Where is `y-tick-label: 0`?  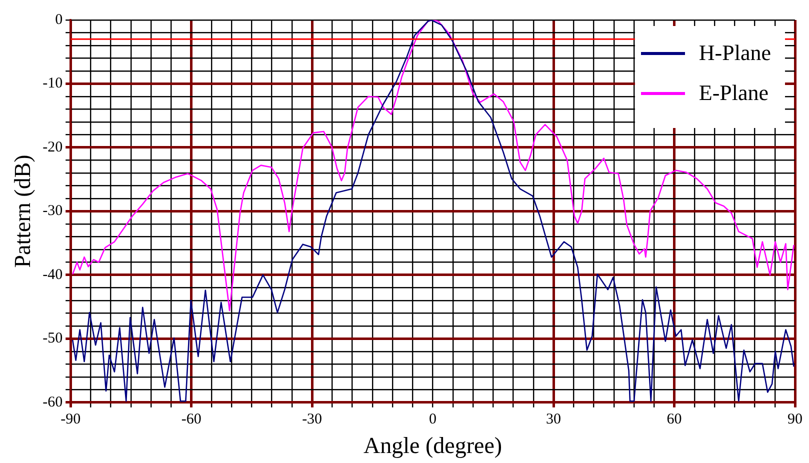
y-tick-label: 0 is located at coordinates (59, 20).